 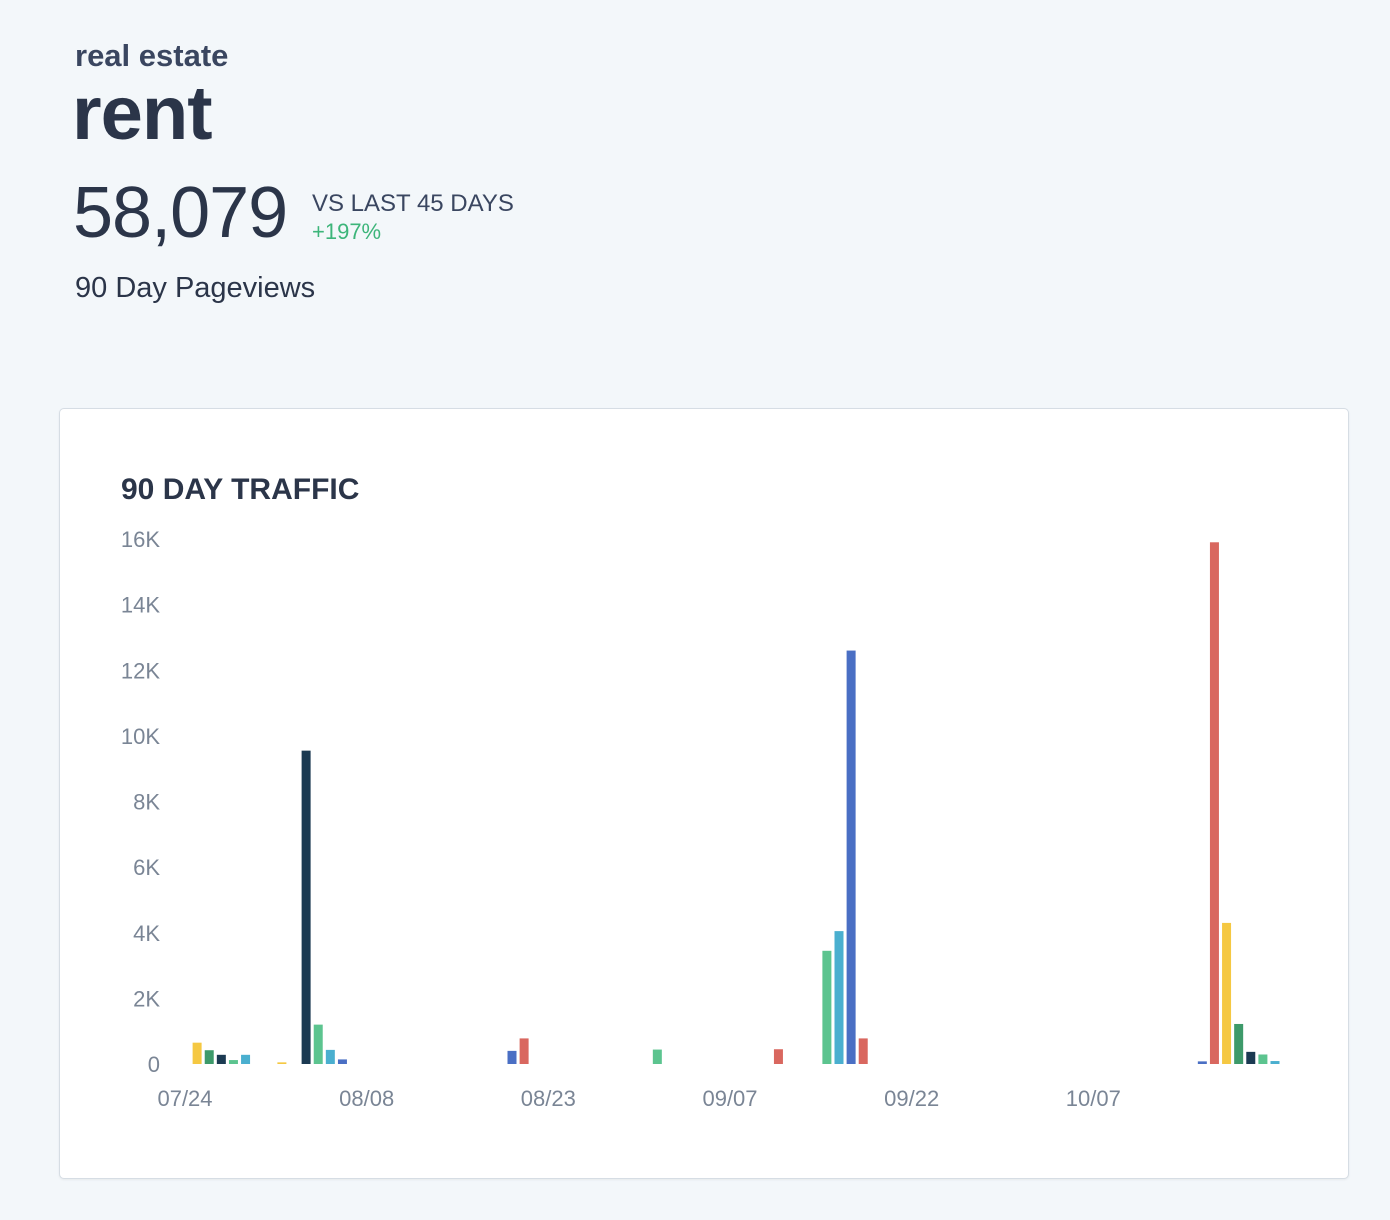 I want to click on y-tick-label: 12K, so click(x=140, y=670).